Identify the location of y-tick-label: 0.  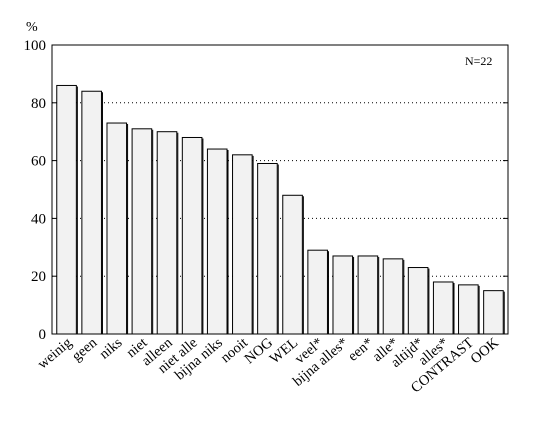
(43, 335).